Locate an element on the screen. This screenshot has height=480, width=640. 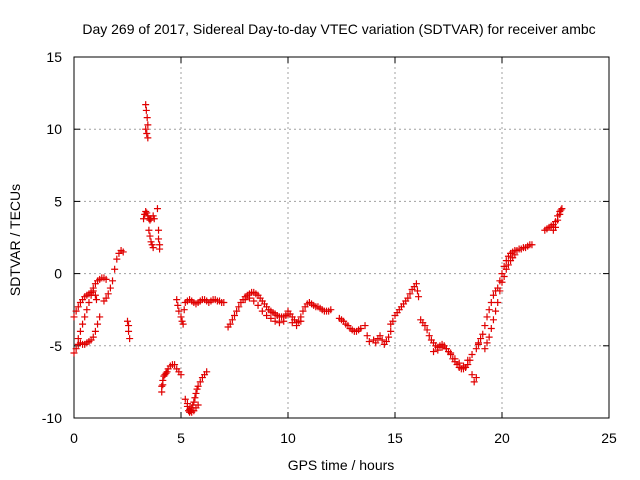
series-isolated-2.5 is located at coordinates (129, 330).